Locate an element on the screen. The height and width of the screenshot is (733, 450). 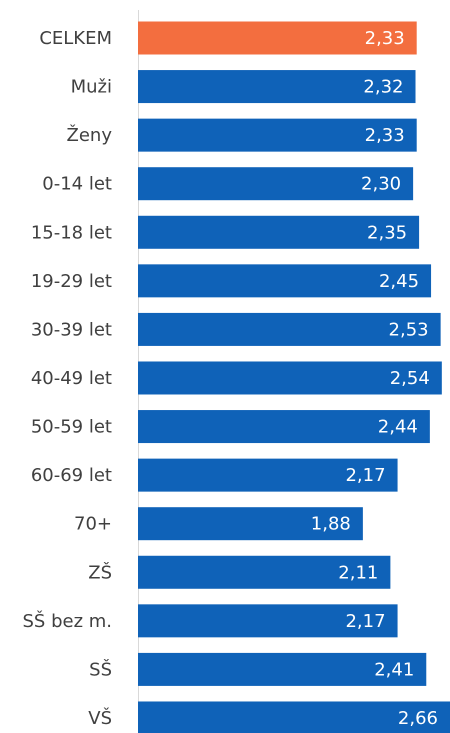
category-label: 40-49 let is located at coordinates (71, 378).